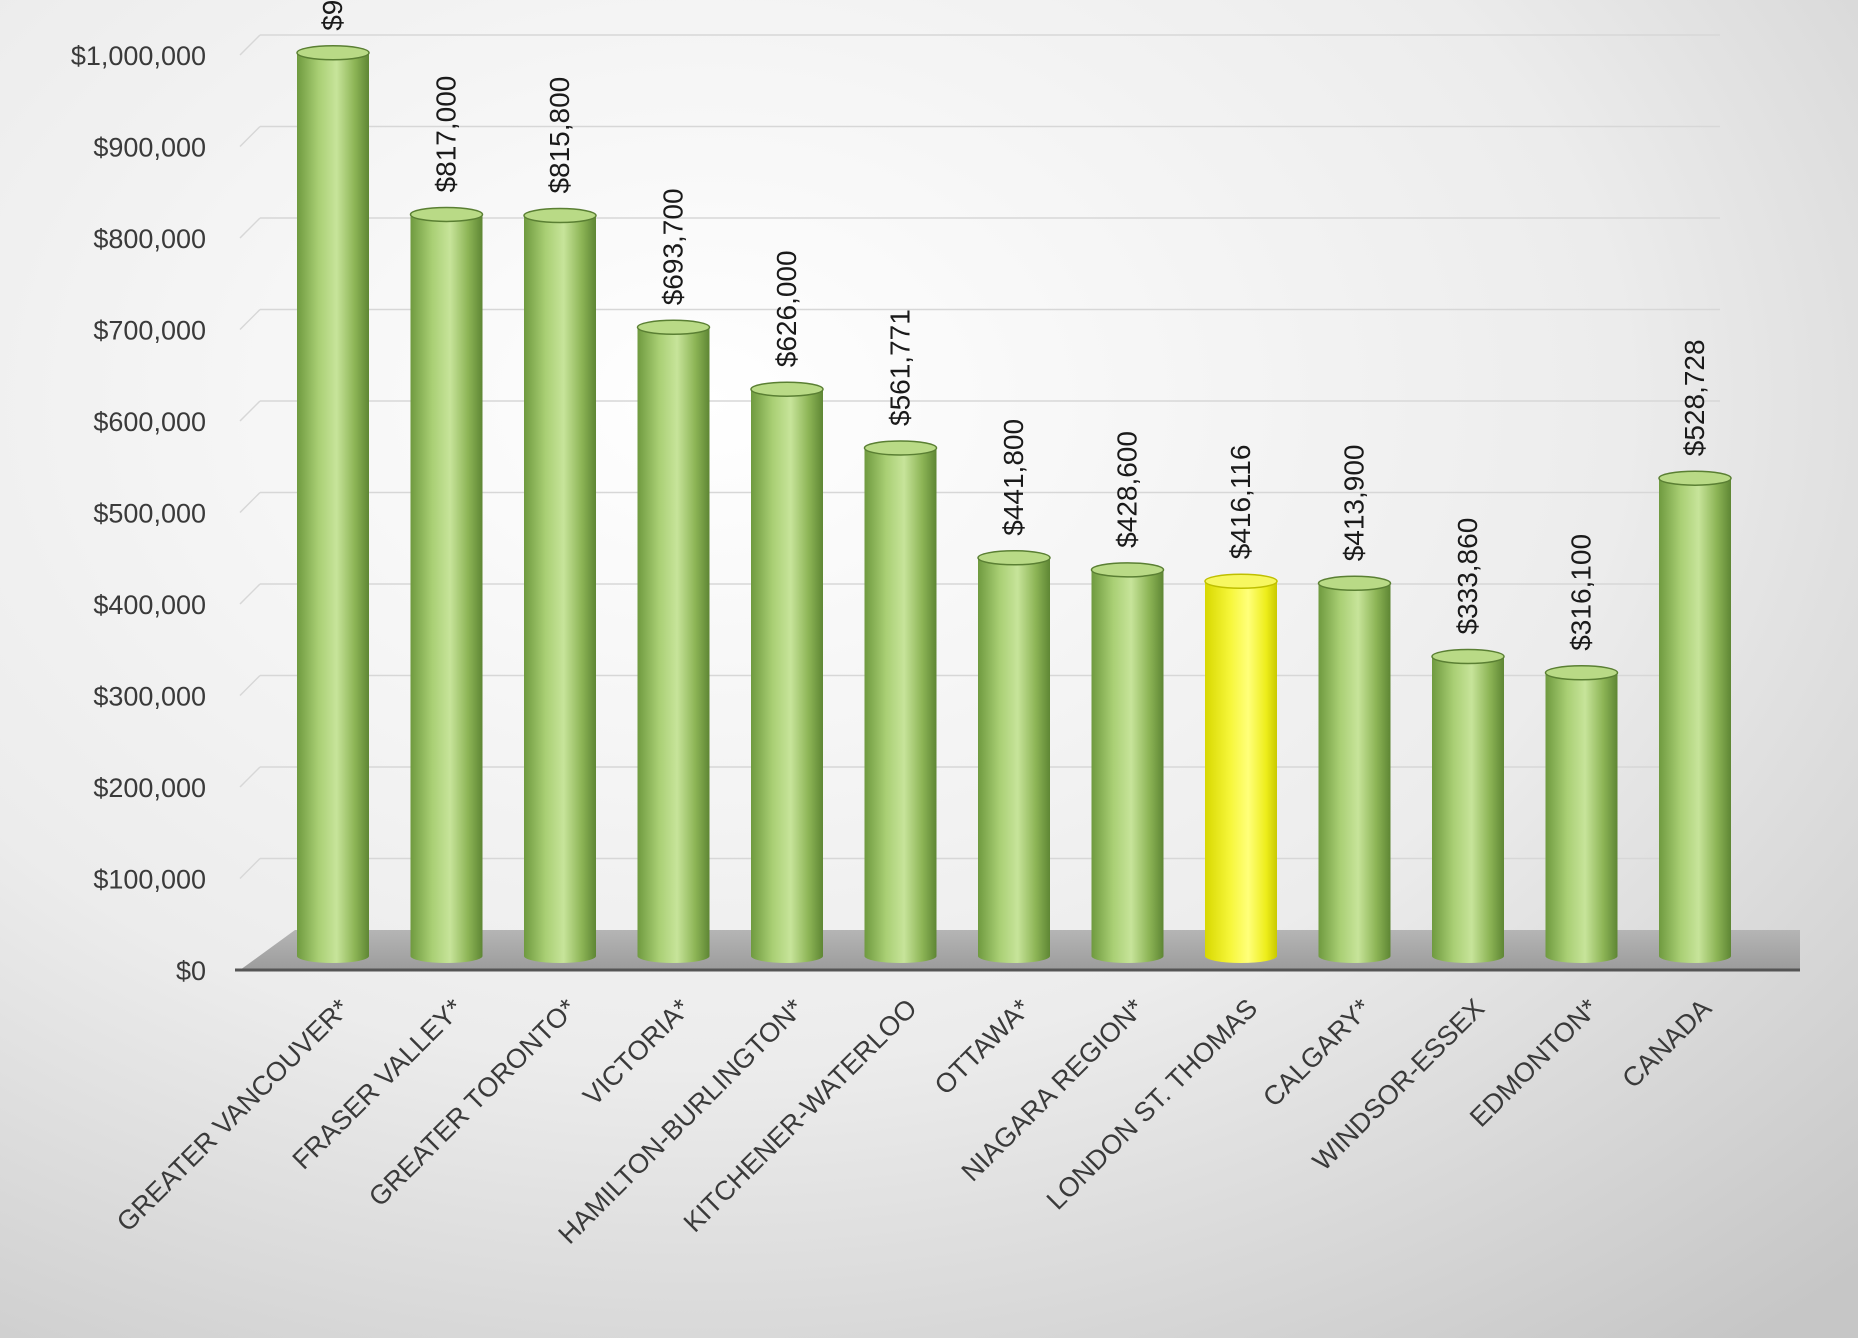 The width and height of the screenshot is (1858, 1338). I want to click on data-label: $413,900, so click(1354, 502).